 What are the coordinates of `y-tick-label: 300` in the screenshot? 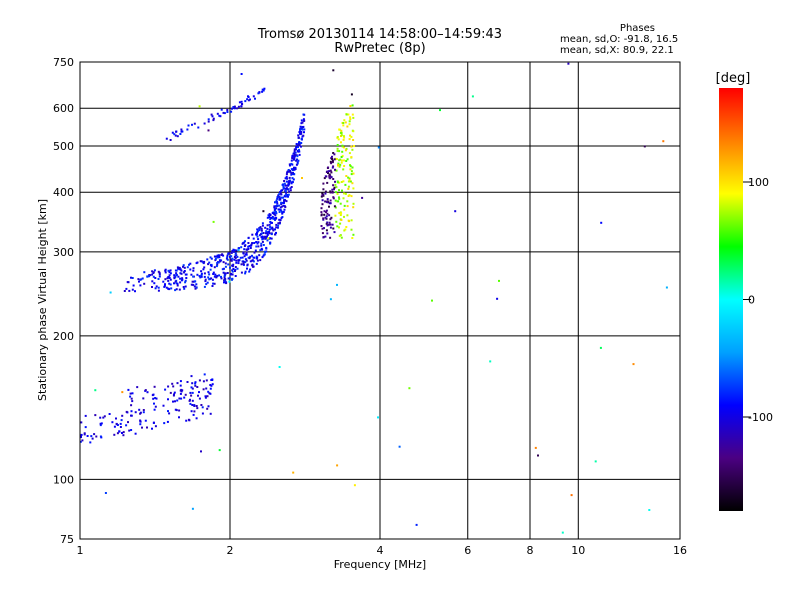 It's located at (63, 252).